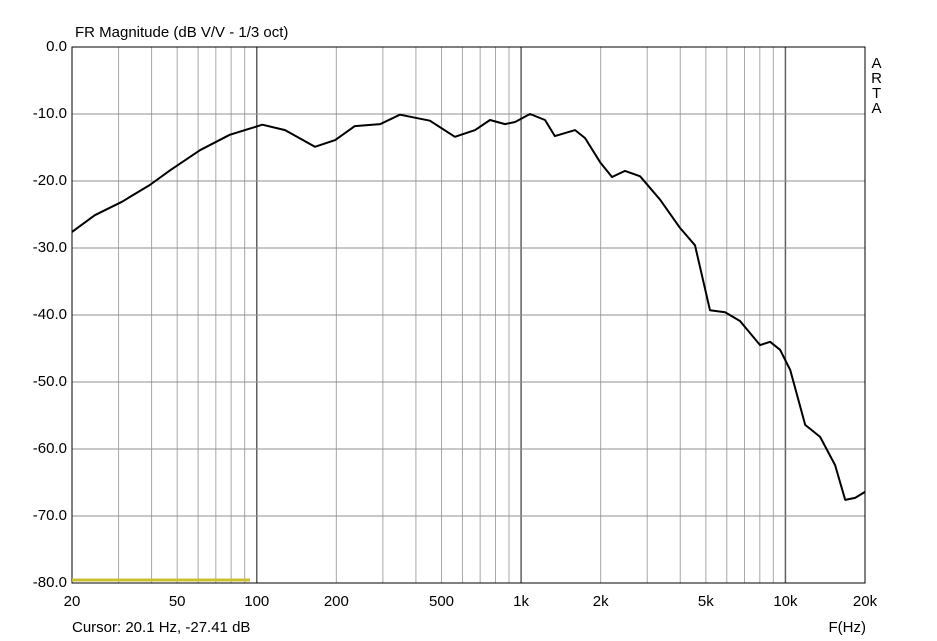  I want to click on chart-title: FR Magnitude (dB V/V - 1/3 oct), so click(181, 32).